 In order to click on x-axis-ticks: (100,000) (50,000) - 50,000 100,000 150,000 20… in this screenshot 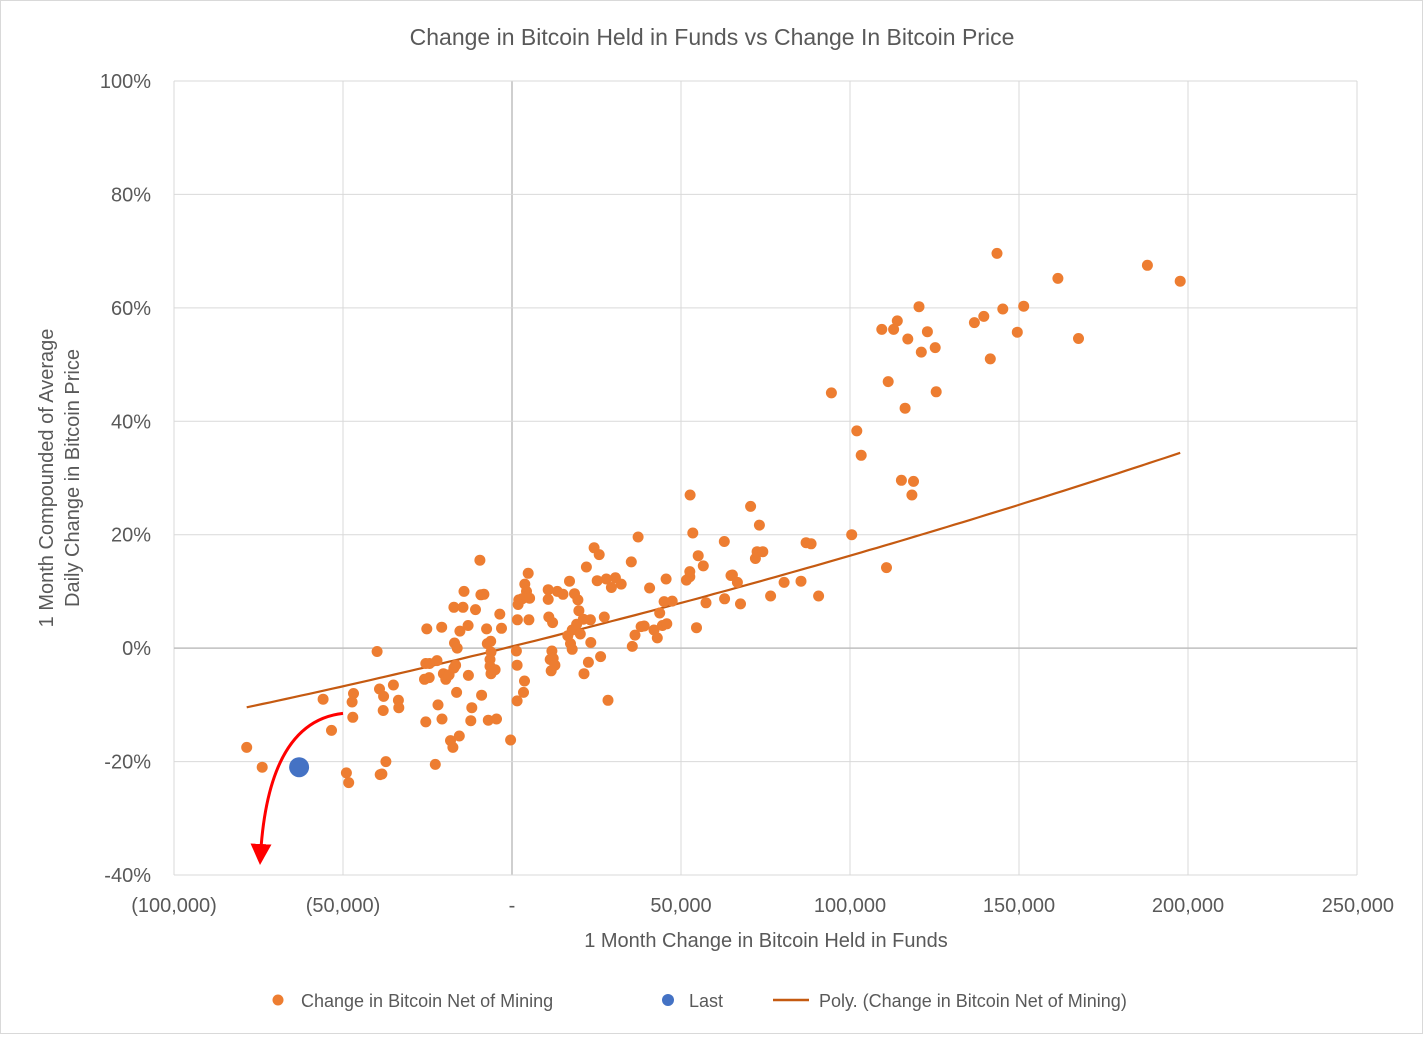, I will do `click(762, 906)`.